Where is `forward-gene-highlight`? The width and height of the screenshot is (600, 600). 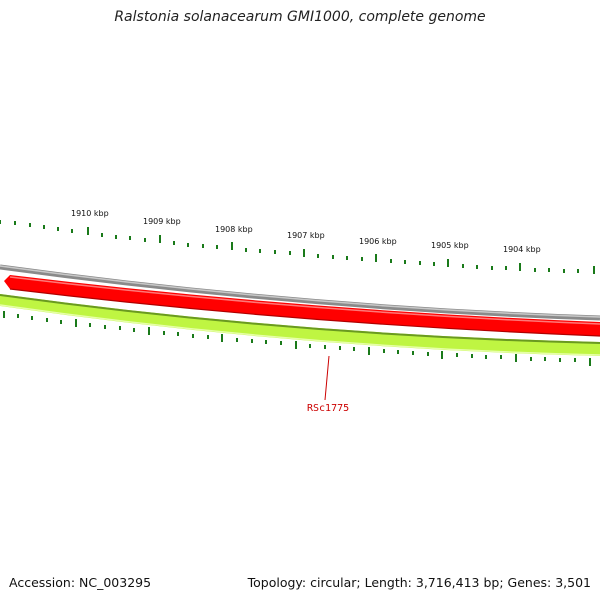
forward-gene-highlight is located at coordinates (304, 300).